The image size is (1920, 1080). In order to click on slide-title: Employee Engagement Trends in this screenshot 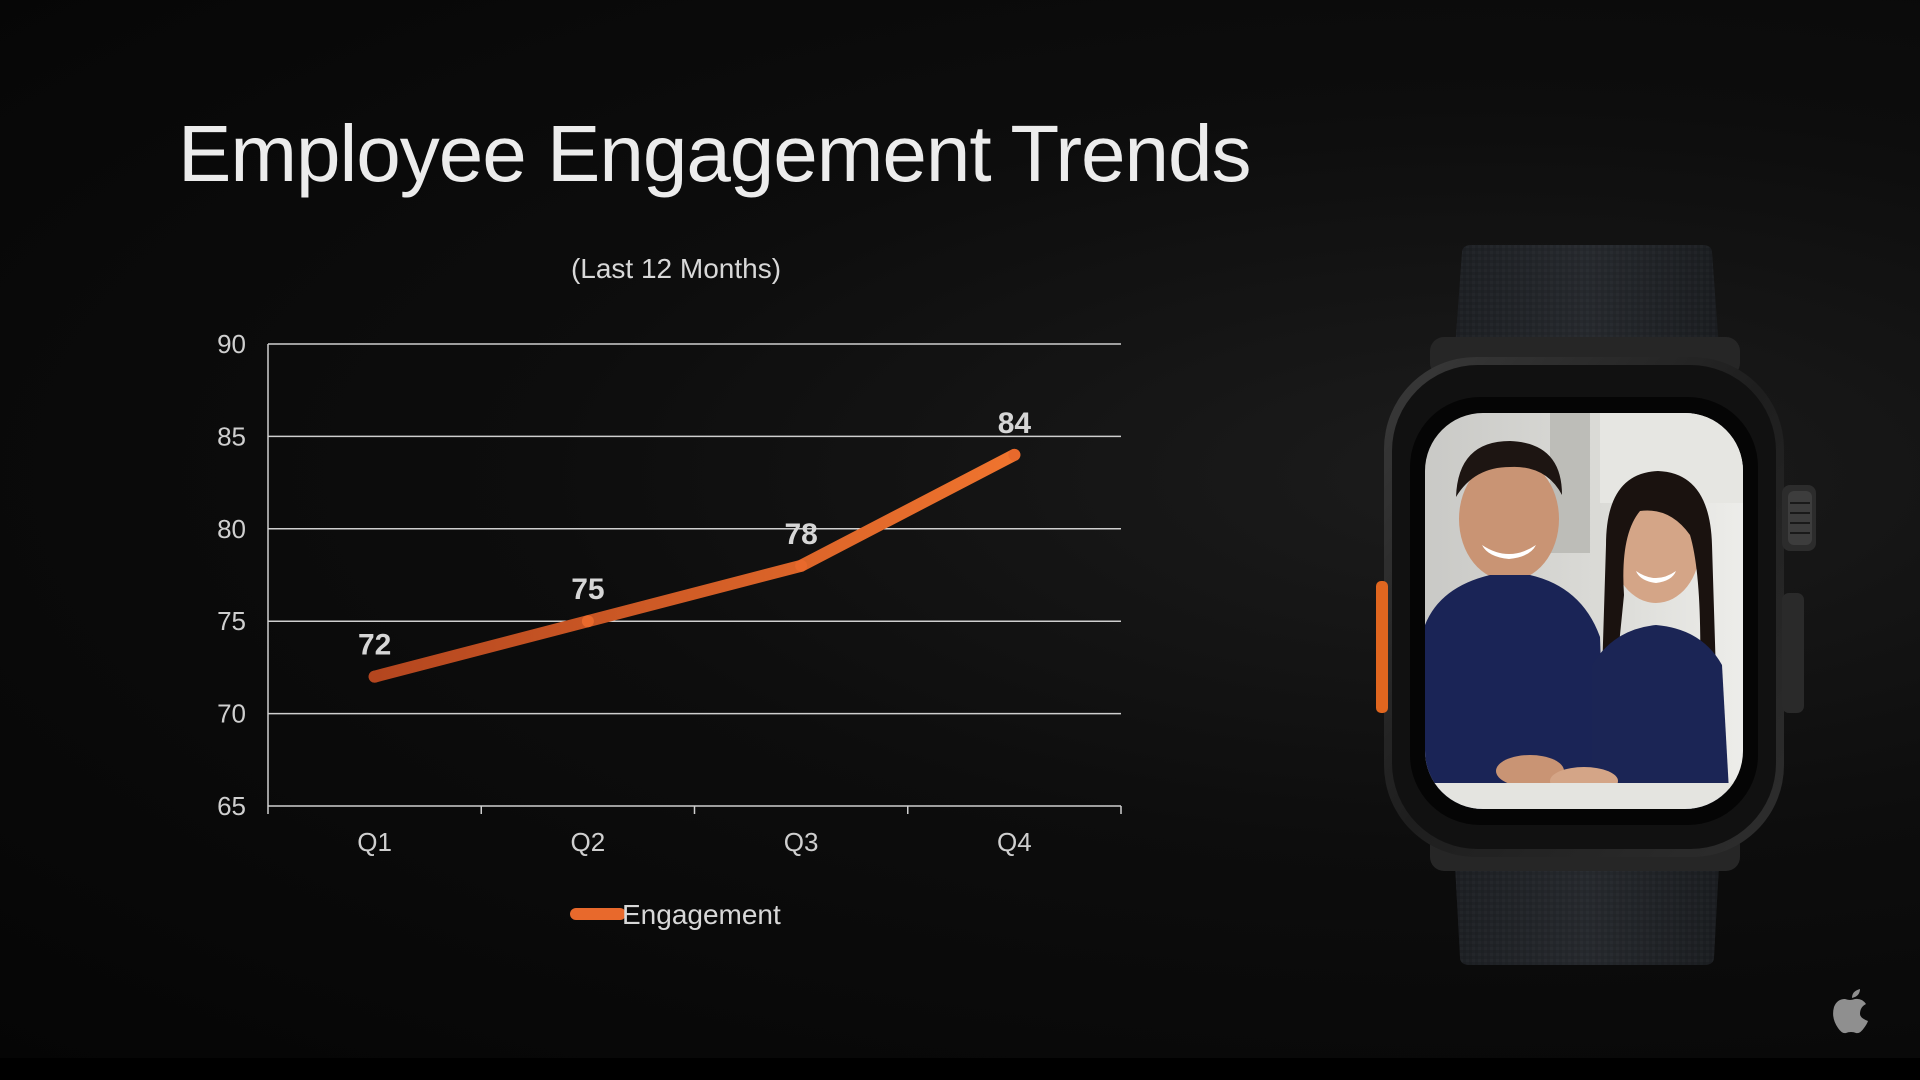, I will do `click(714, 153)`.